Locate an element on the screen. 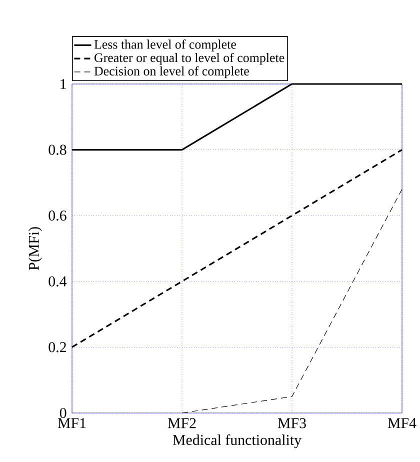 This screenshot has width=420, height=462. y-tick-label: 0.4 is located at coordinates (57, 281).